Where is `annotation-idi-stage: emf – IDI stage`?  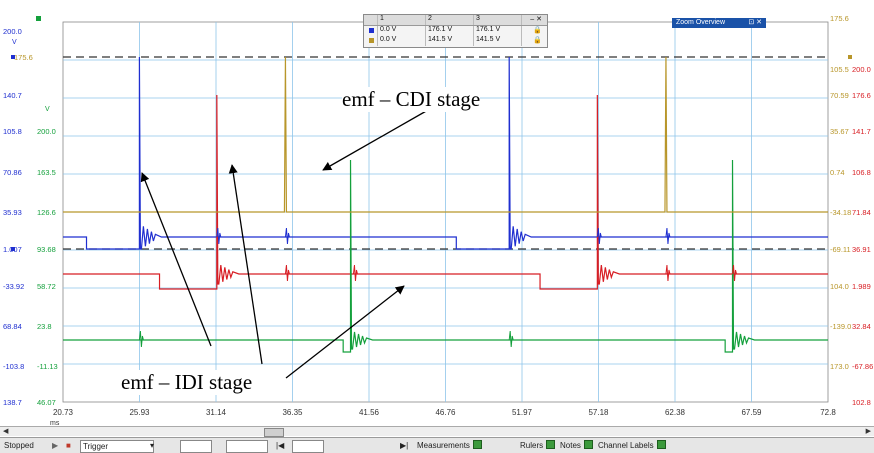 annotation-idi-stage: emf – IDI stage is located at coordinates (187, 382).